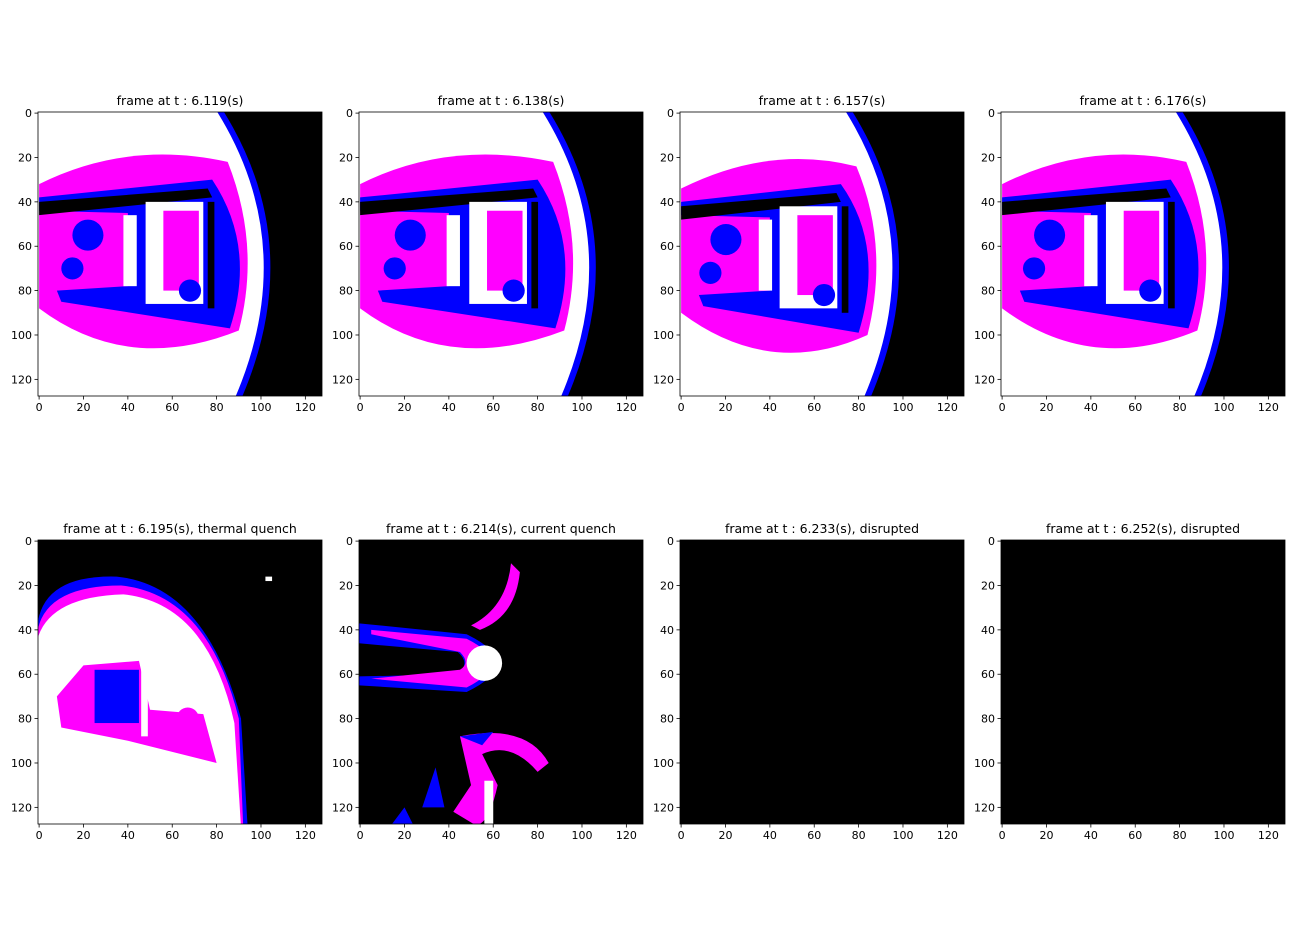  What do you see at coordinates (822, 528) in the screenshot?
I see `subplot-title: frame at t : 6.233(s), disrupted` at bounding box center [822, 528].